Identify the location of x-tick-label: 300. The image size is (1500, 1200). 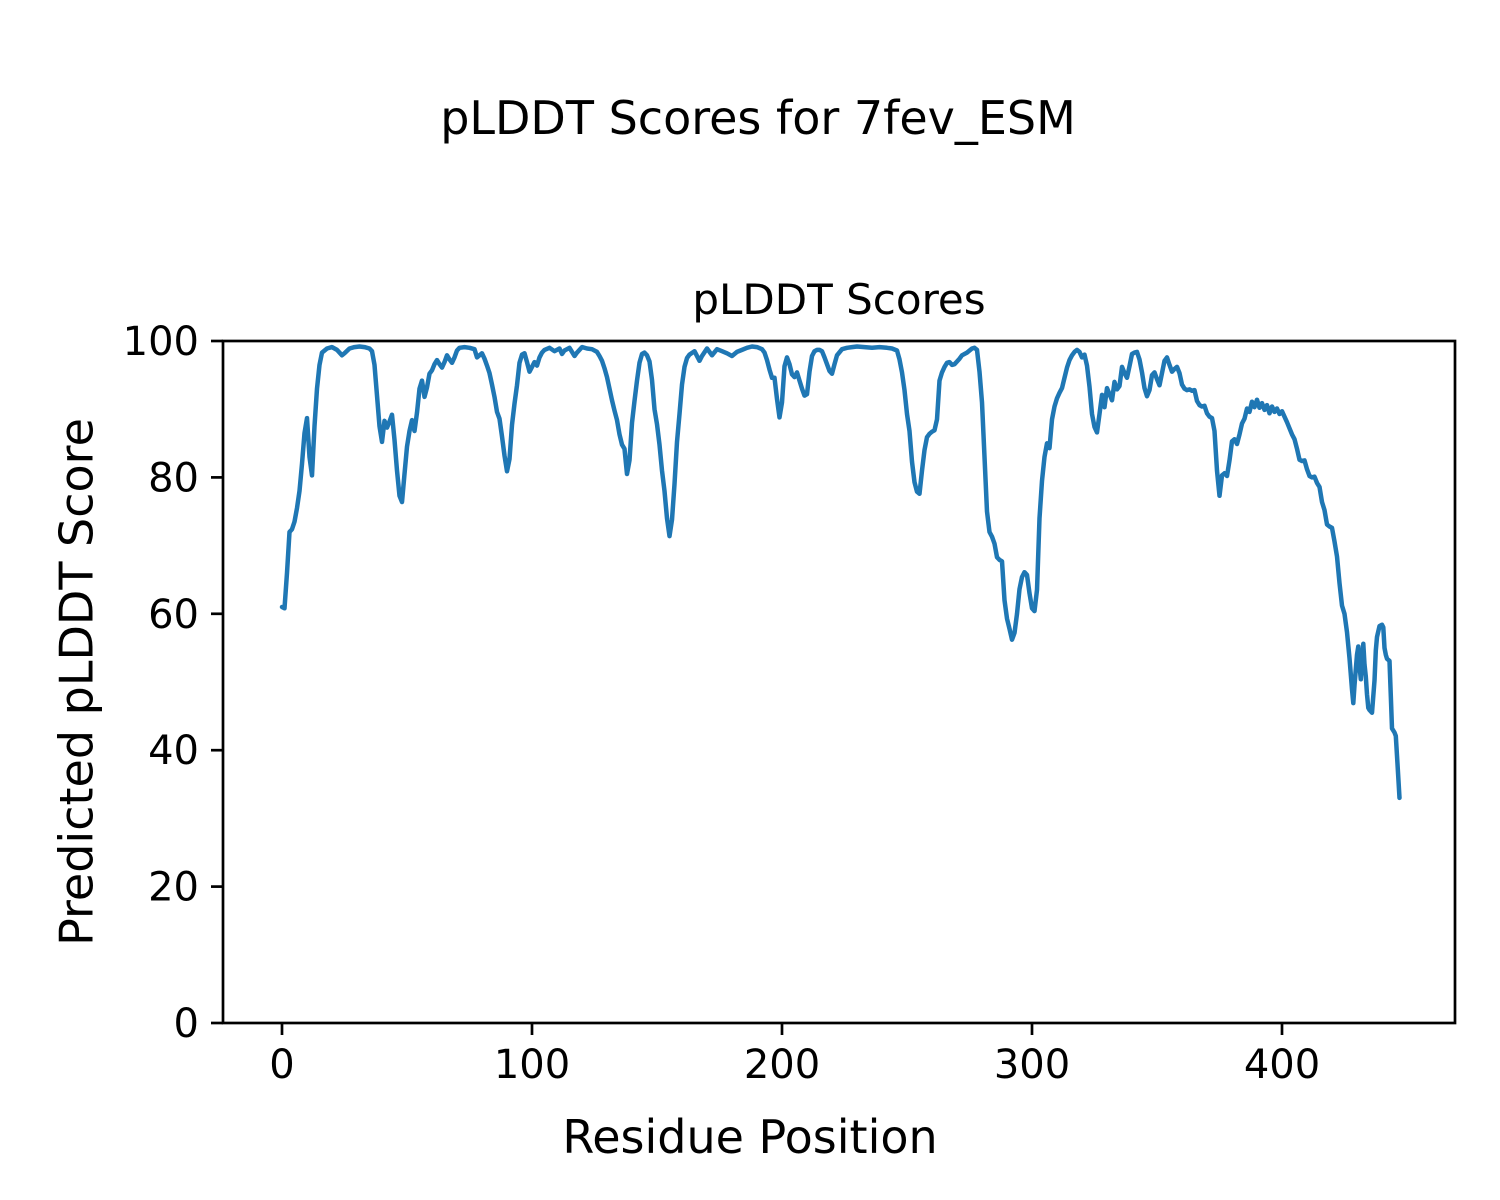
(1032, 1065).